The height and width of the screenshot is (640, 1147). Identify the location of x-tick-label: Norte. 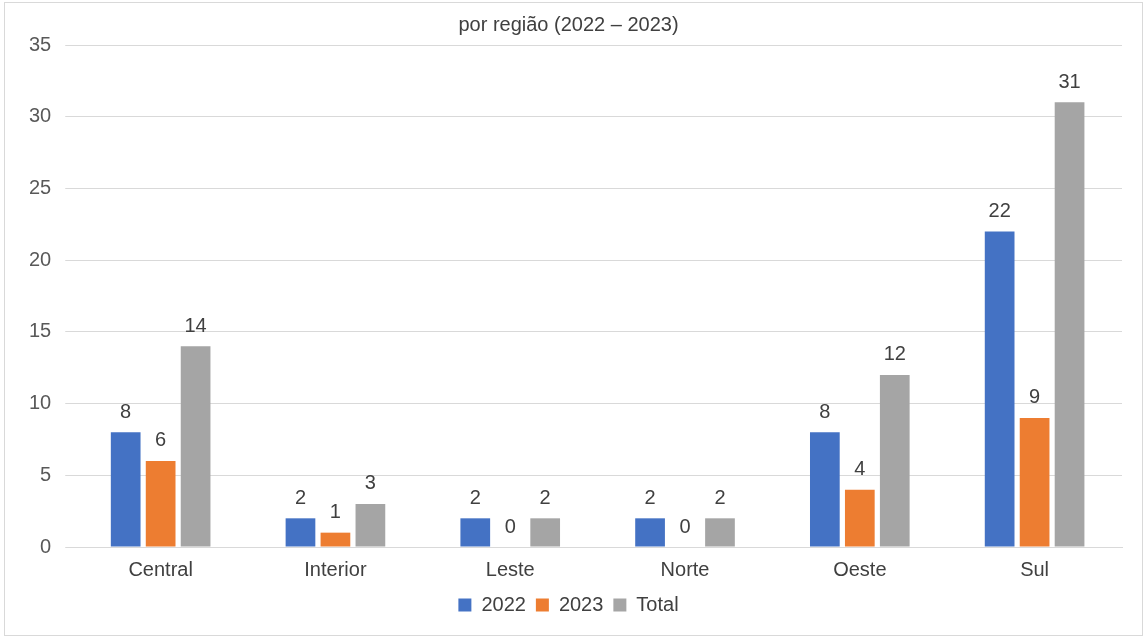
(685, 568).